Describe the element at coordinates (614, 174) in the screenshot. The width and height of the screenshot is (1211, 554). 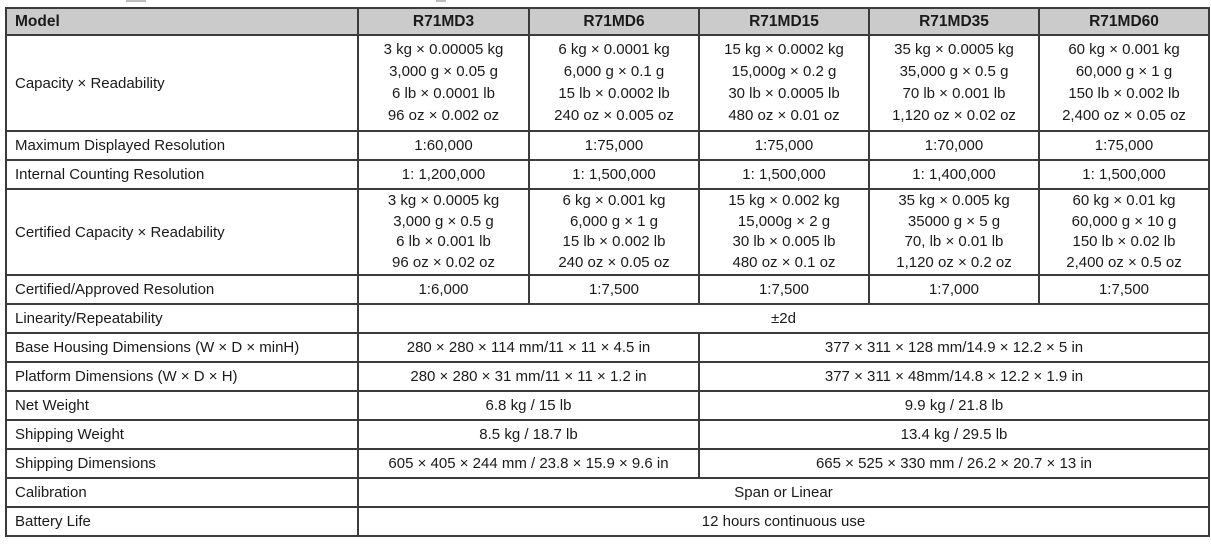
I see `internal-resolution-cell-r71md6: 1: 1,500,000` at that location.